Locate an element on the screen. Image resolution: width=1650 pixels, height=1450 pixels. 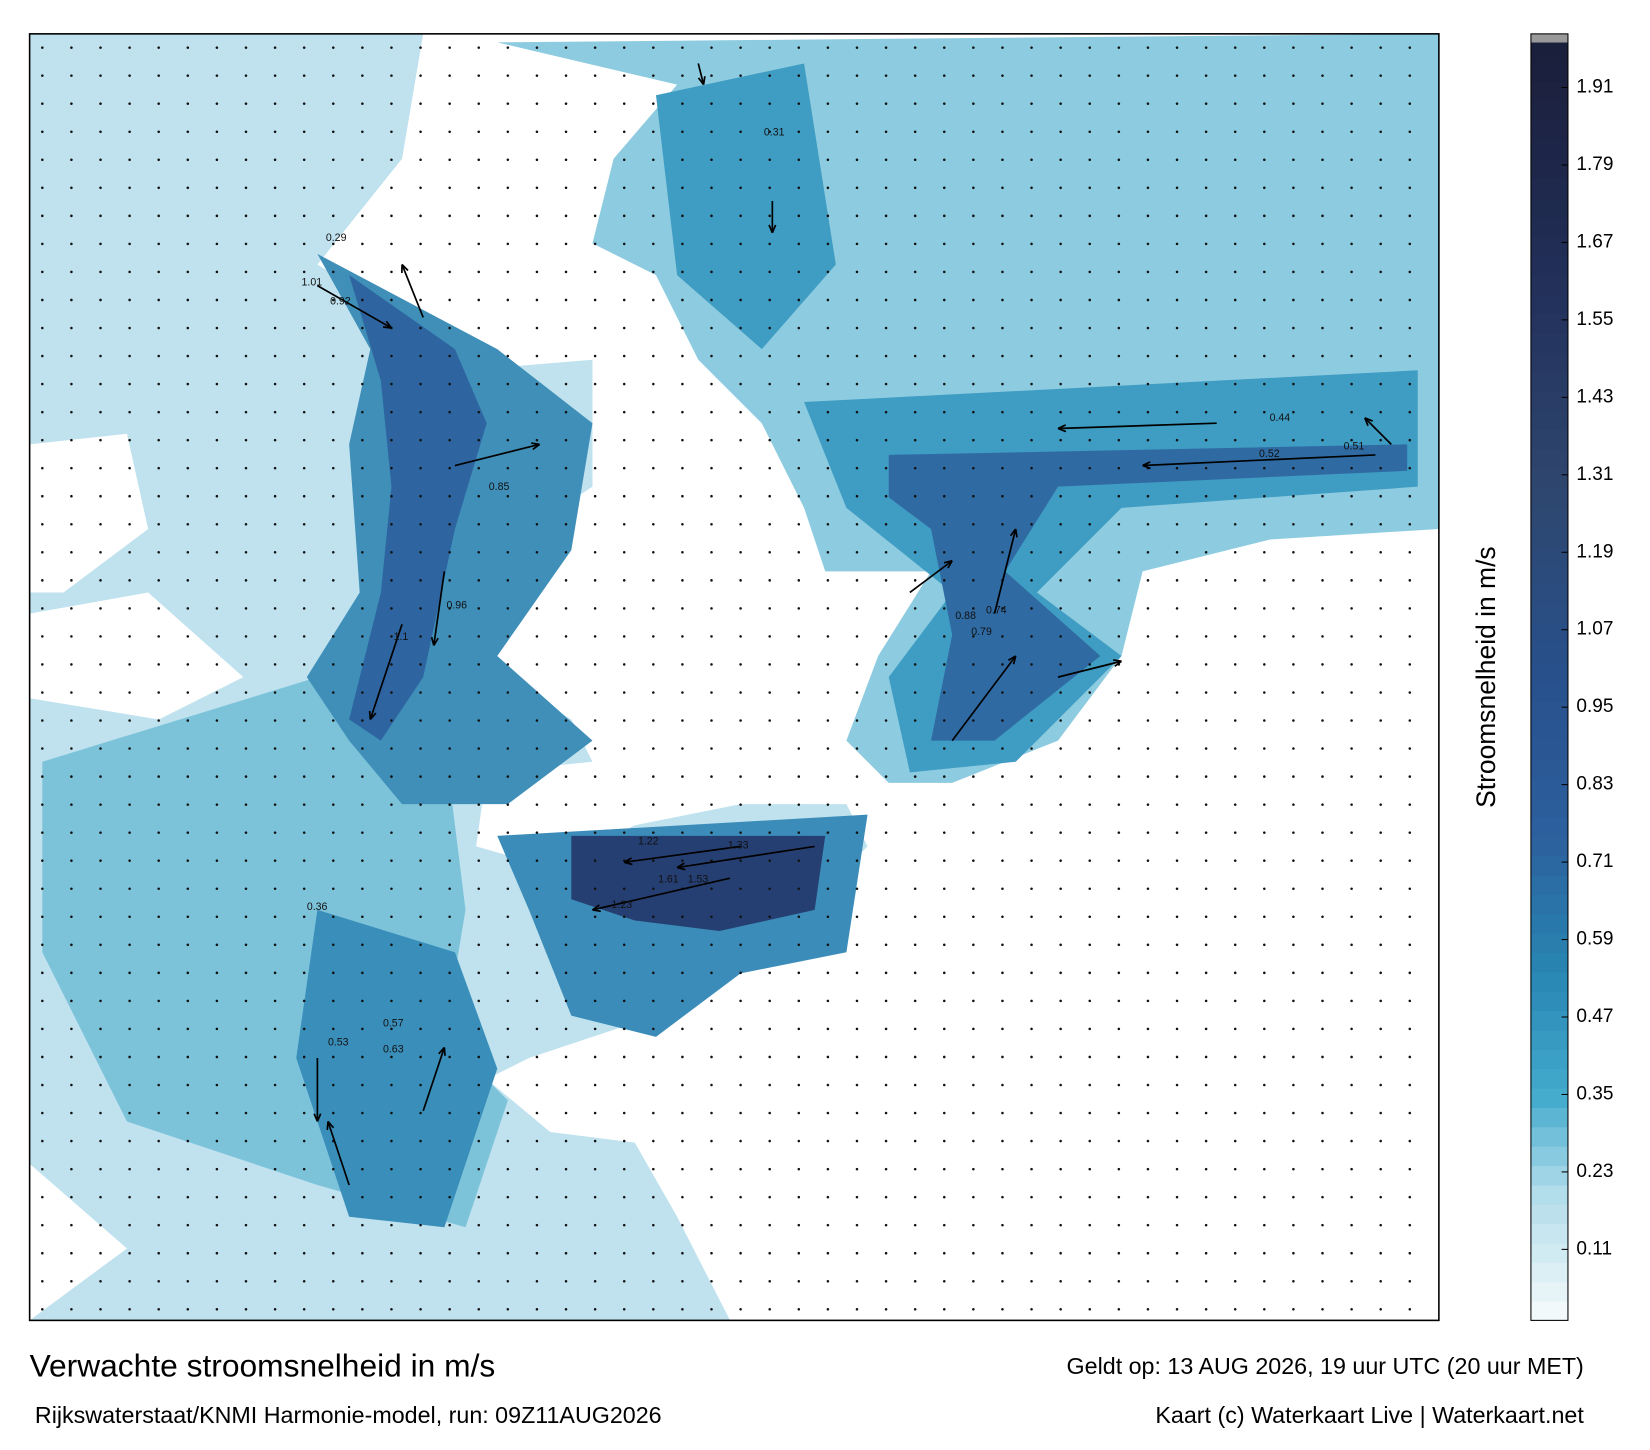
arrow-head is located at coordinates (372, 715).